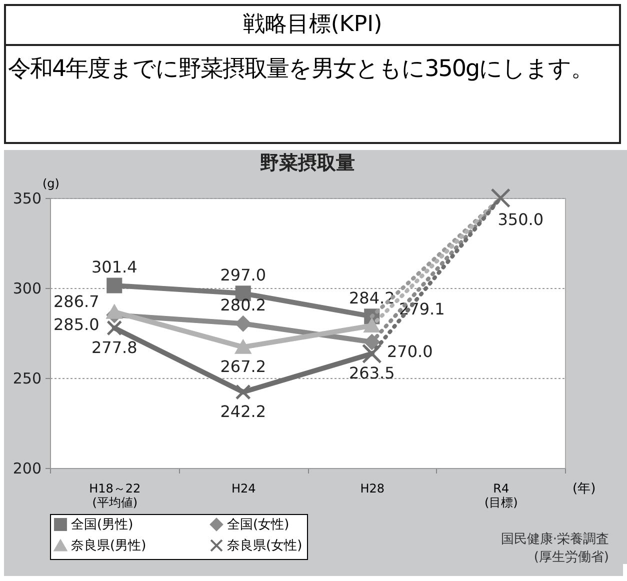 The width and height of the screenshot is (627, 581). What do you see at coordinates (521, 219) in the screenshot?
I see `data-label: 350.0` at bounding box center [521, 219].